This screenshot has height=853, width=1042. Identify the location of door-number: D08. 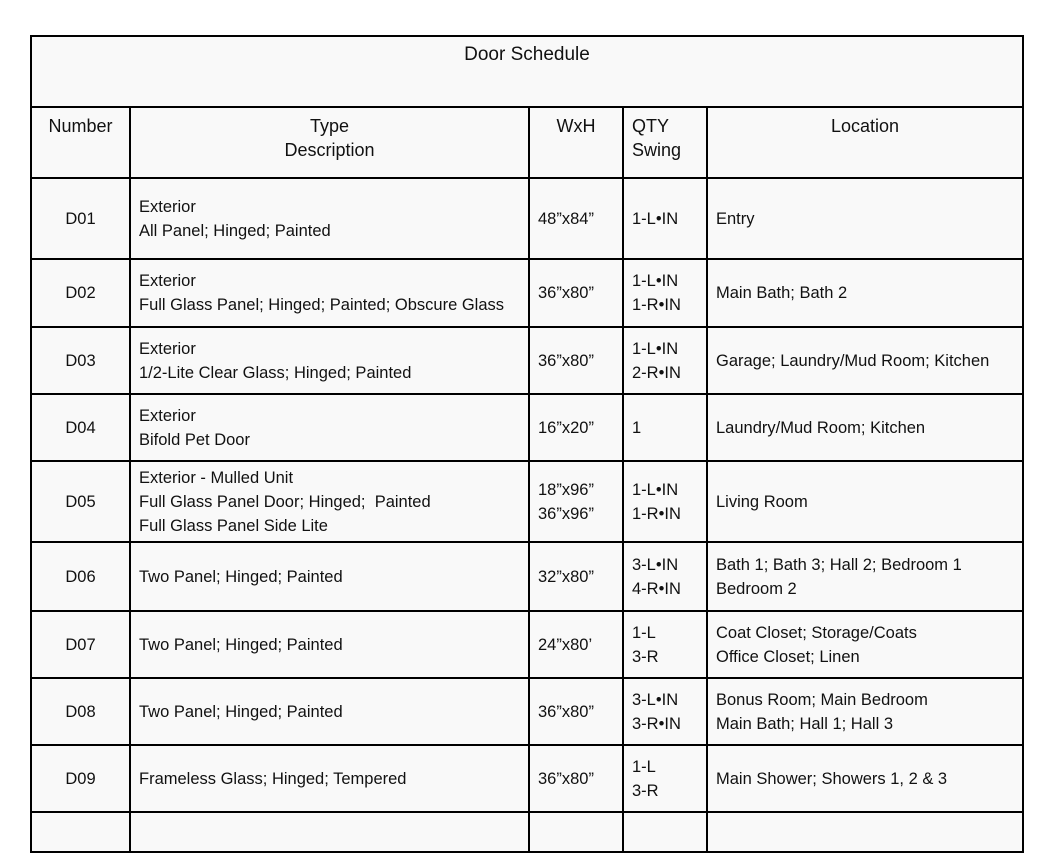
(80, 711).